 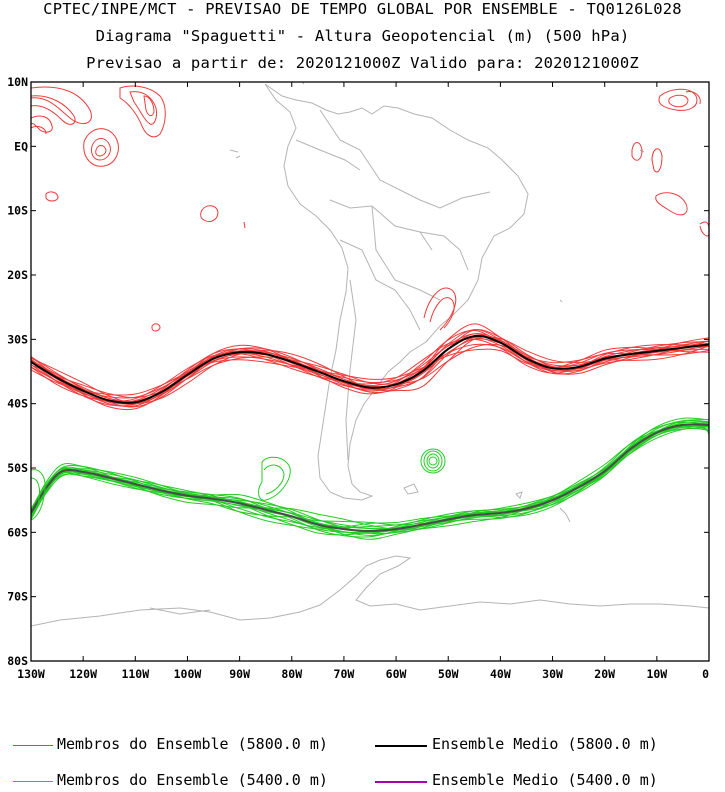 I want to click on legend-members-5400: Membros do Ensemble (5400.0 m), so click(x=192, y=780).